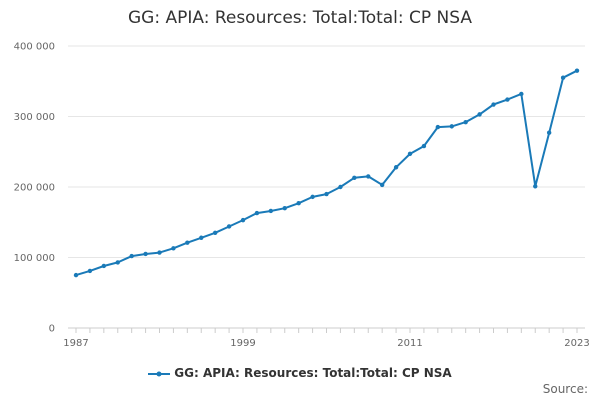 The width and height of the screenshot is (600, 400). I want to click on y-tick-label: 400 000, so click(34, 47).